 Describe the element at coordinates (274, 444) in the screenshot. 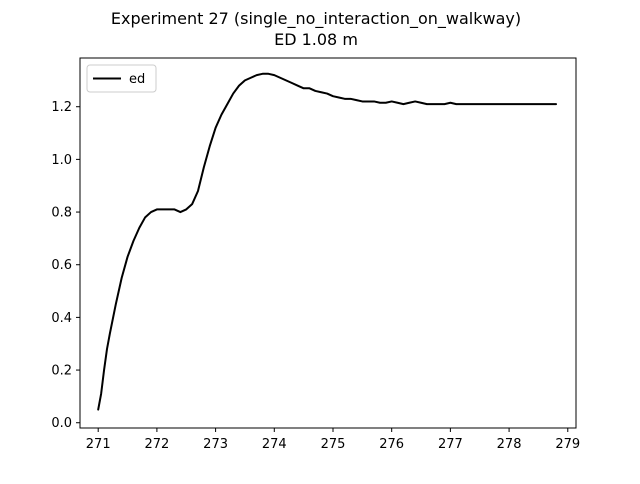

I see `x-tick-label: 274` at that location.